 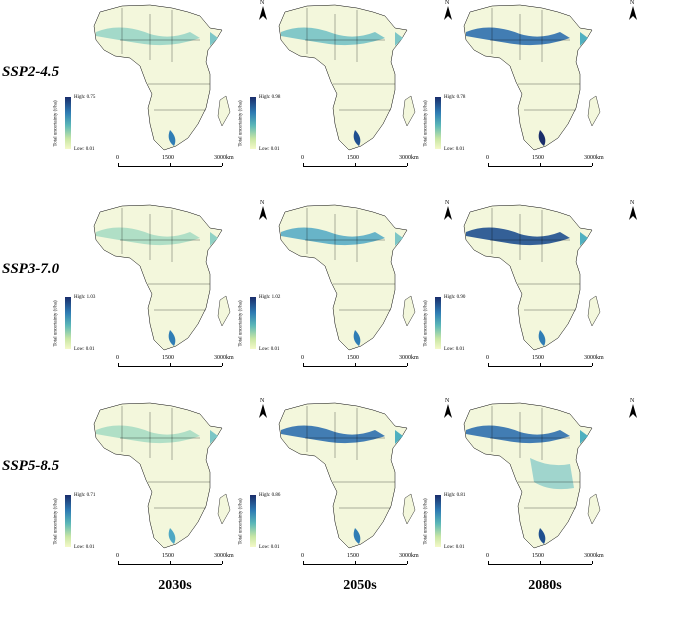 What do you see at coordinates (31, 72) in the screenshot?
I see `row-label-ssp245: SSP2-4.5` at bounding box center [31, 72].